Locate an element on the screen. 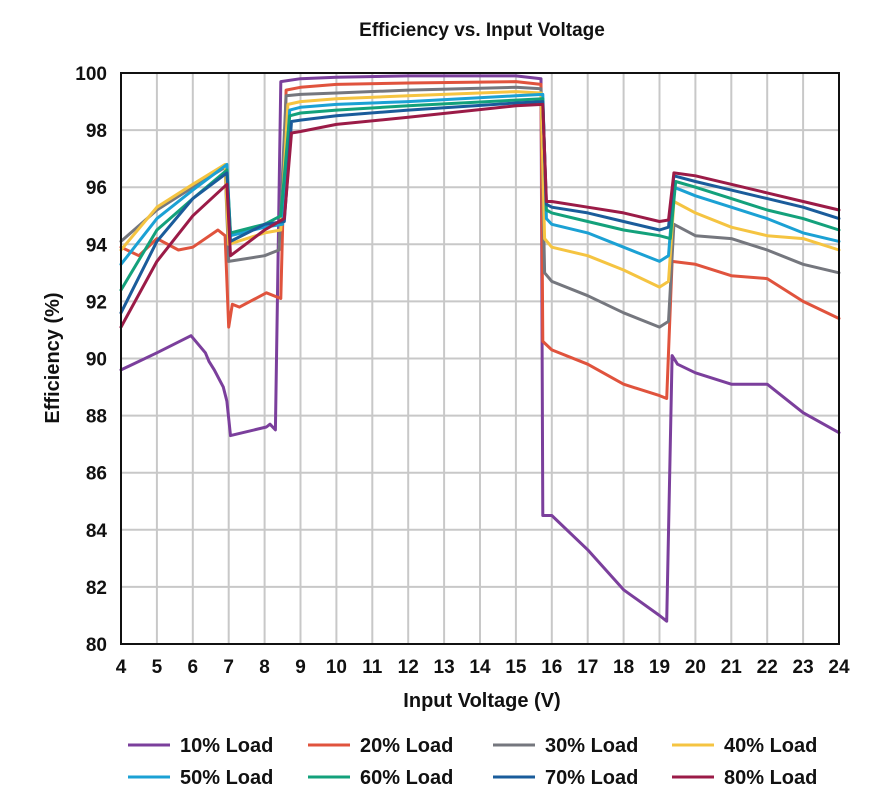 Image resolution: width=895 pixels, height=807 pixels. legend-label: 30% Load is located at coordinates (591, 746).